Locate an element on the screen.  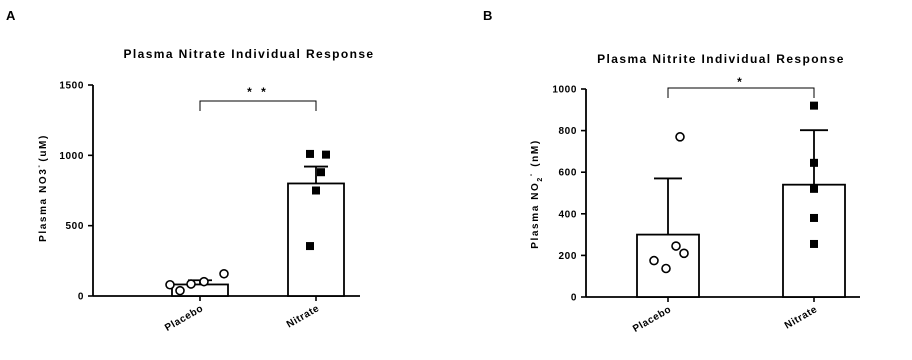
panel-a-ylabel: Plasma NO3-(uM) is located at coordinates (42, 188).